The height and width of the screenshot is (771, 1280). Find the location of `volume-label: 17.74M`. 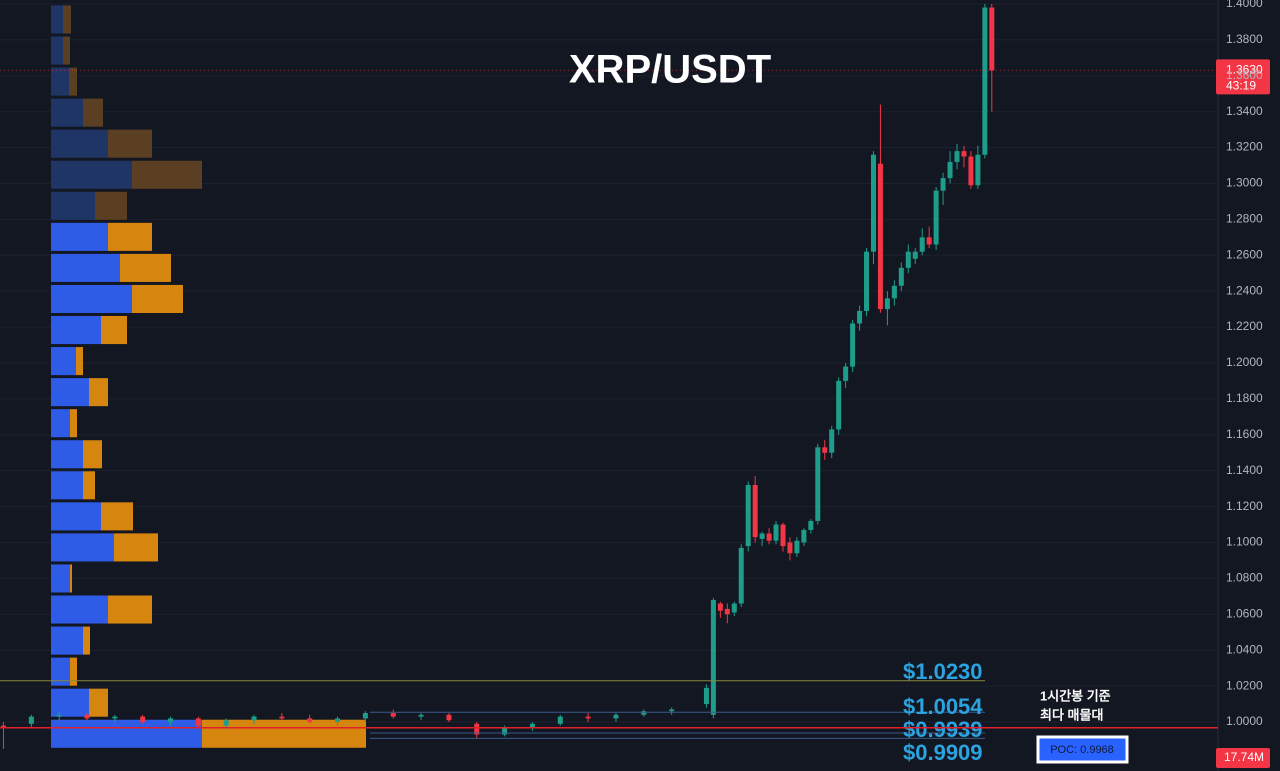

volume-label: 17.74M is located at coordinates (1244, 757).